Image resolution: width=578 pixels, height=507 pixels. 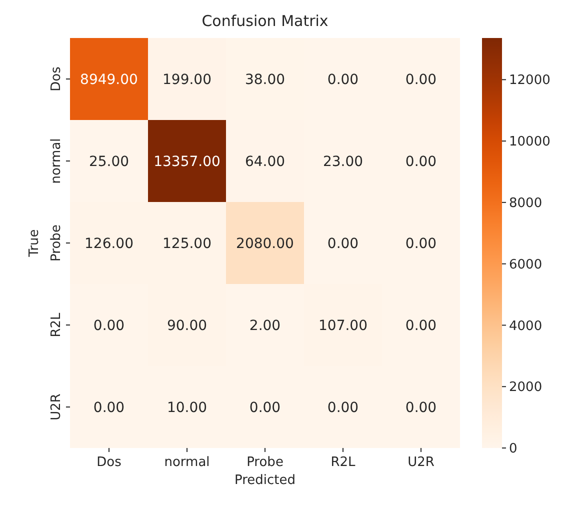 I want to click on x-tick-label: normal, so click(x=187, y=462).